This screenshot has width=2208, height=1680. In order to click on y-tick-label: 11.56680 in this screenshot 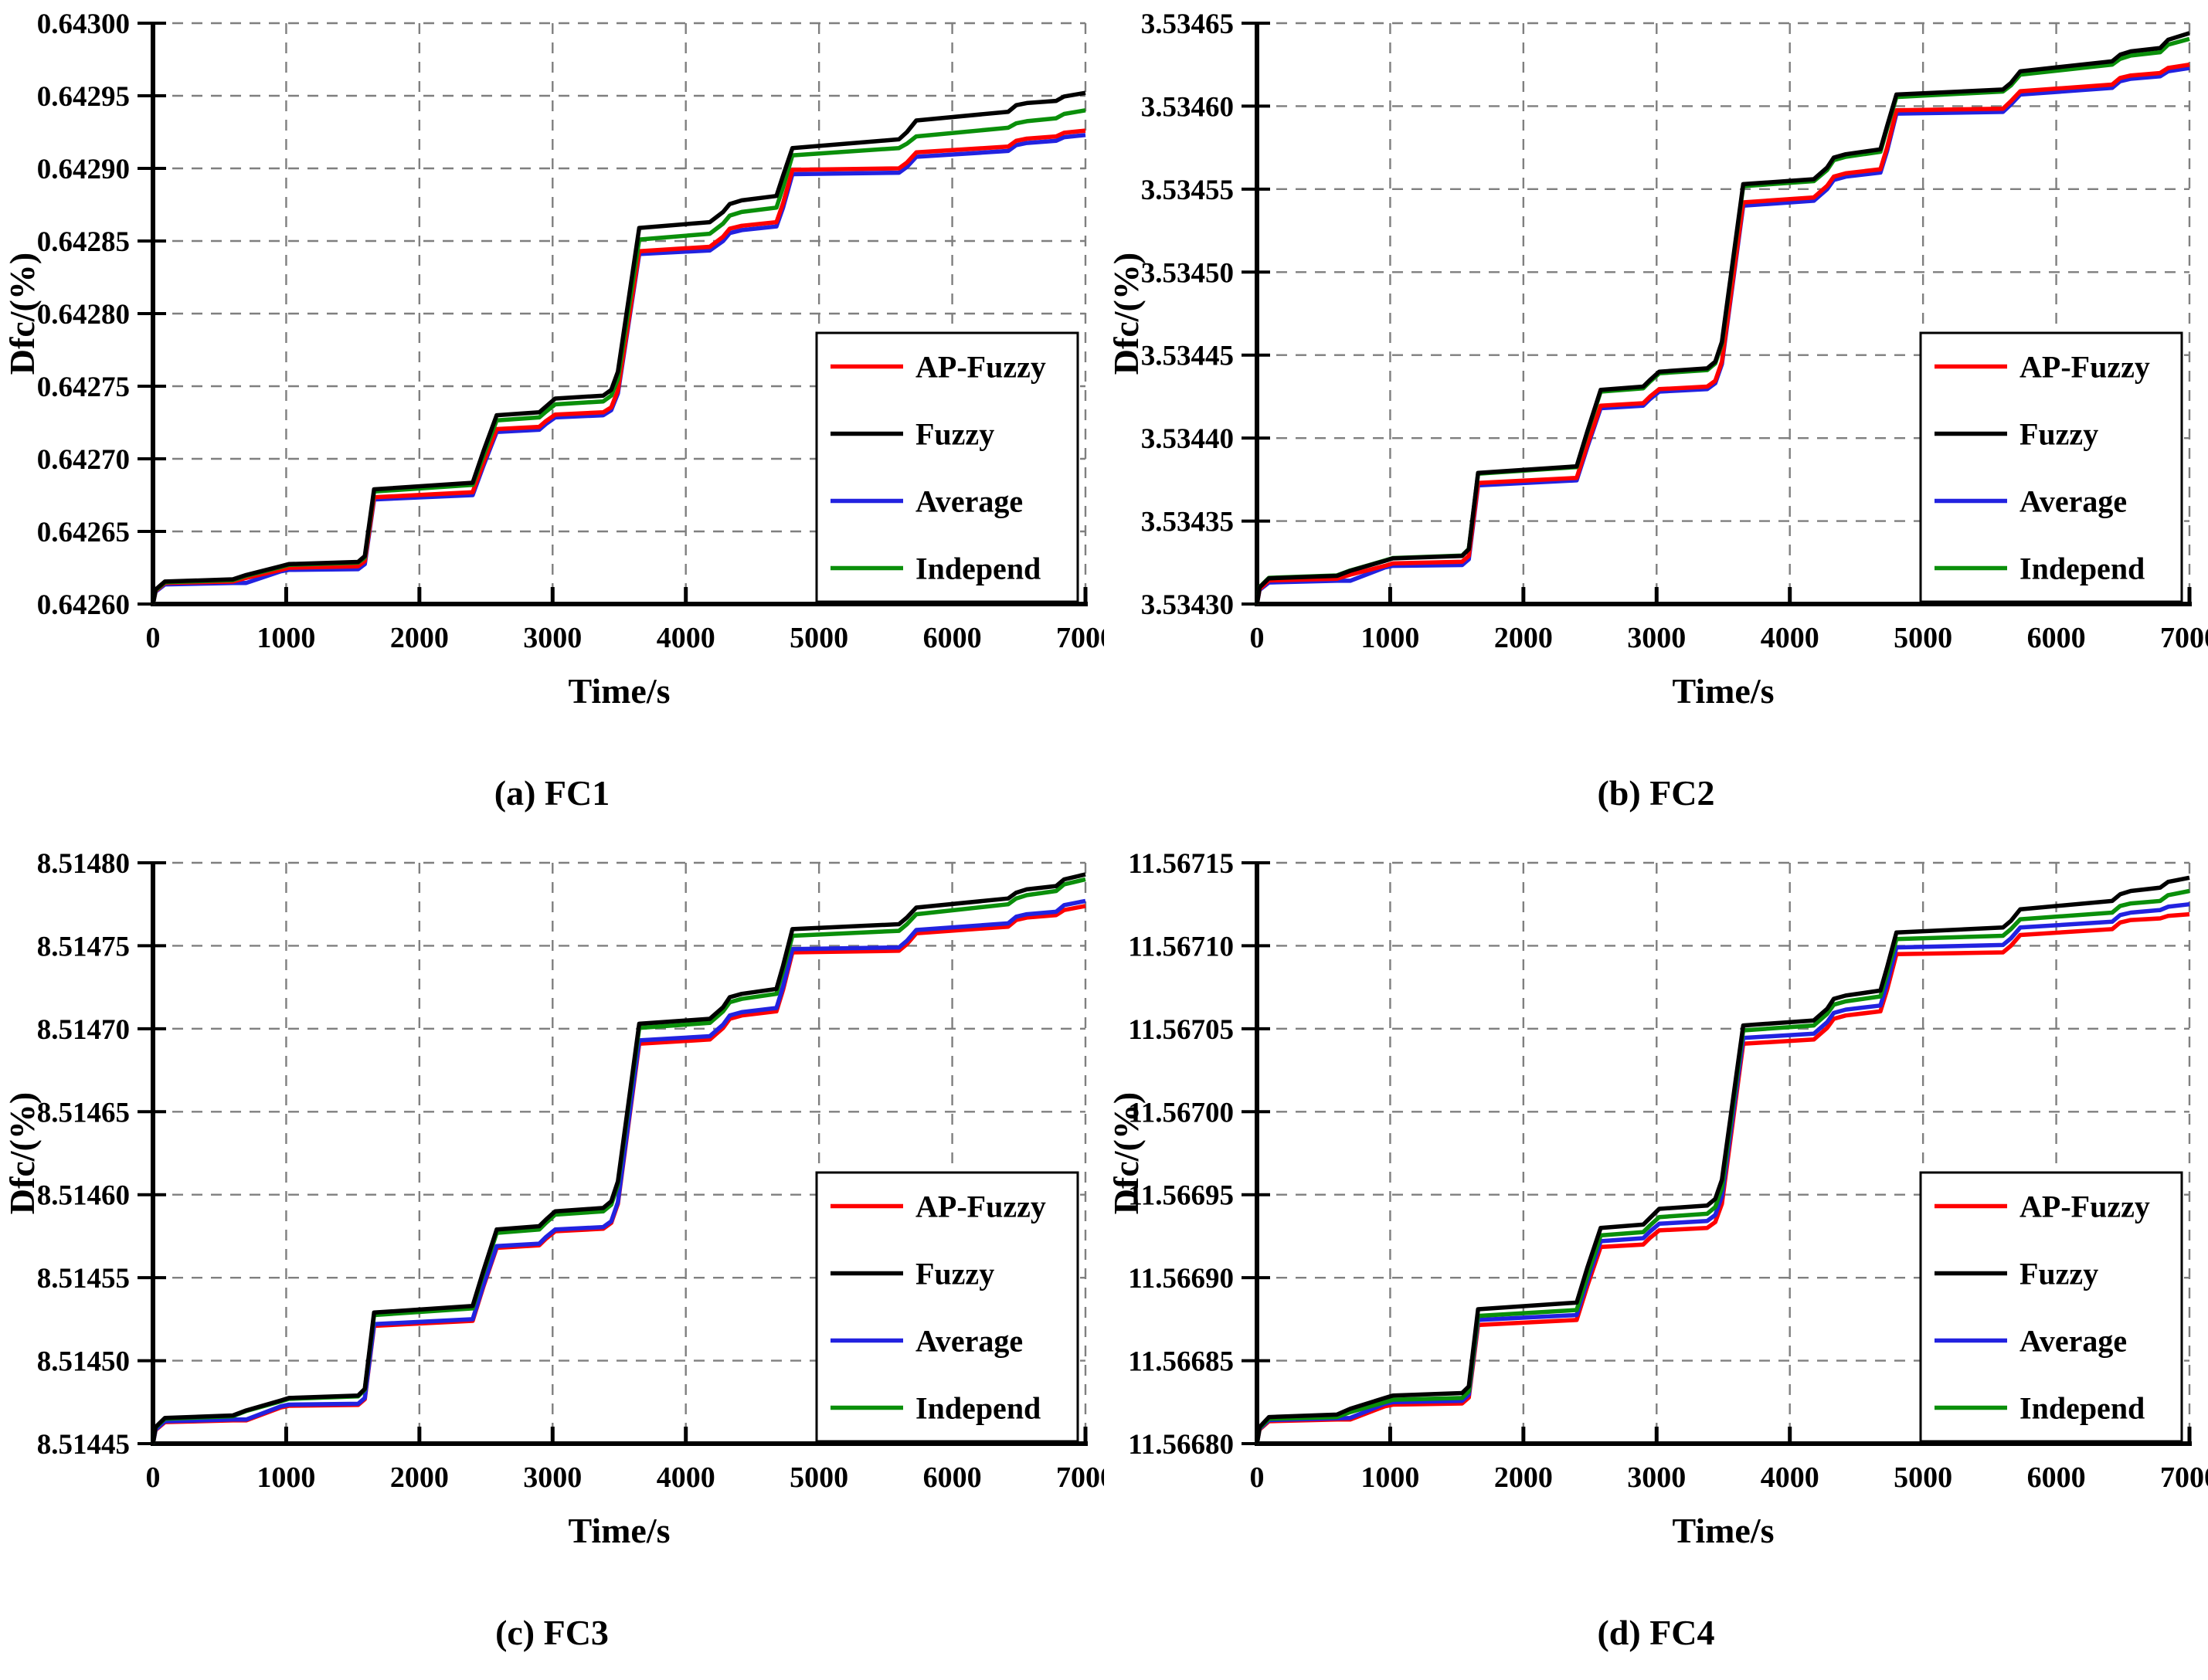, I will do `click(1181, 1445)`.